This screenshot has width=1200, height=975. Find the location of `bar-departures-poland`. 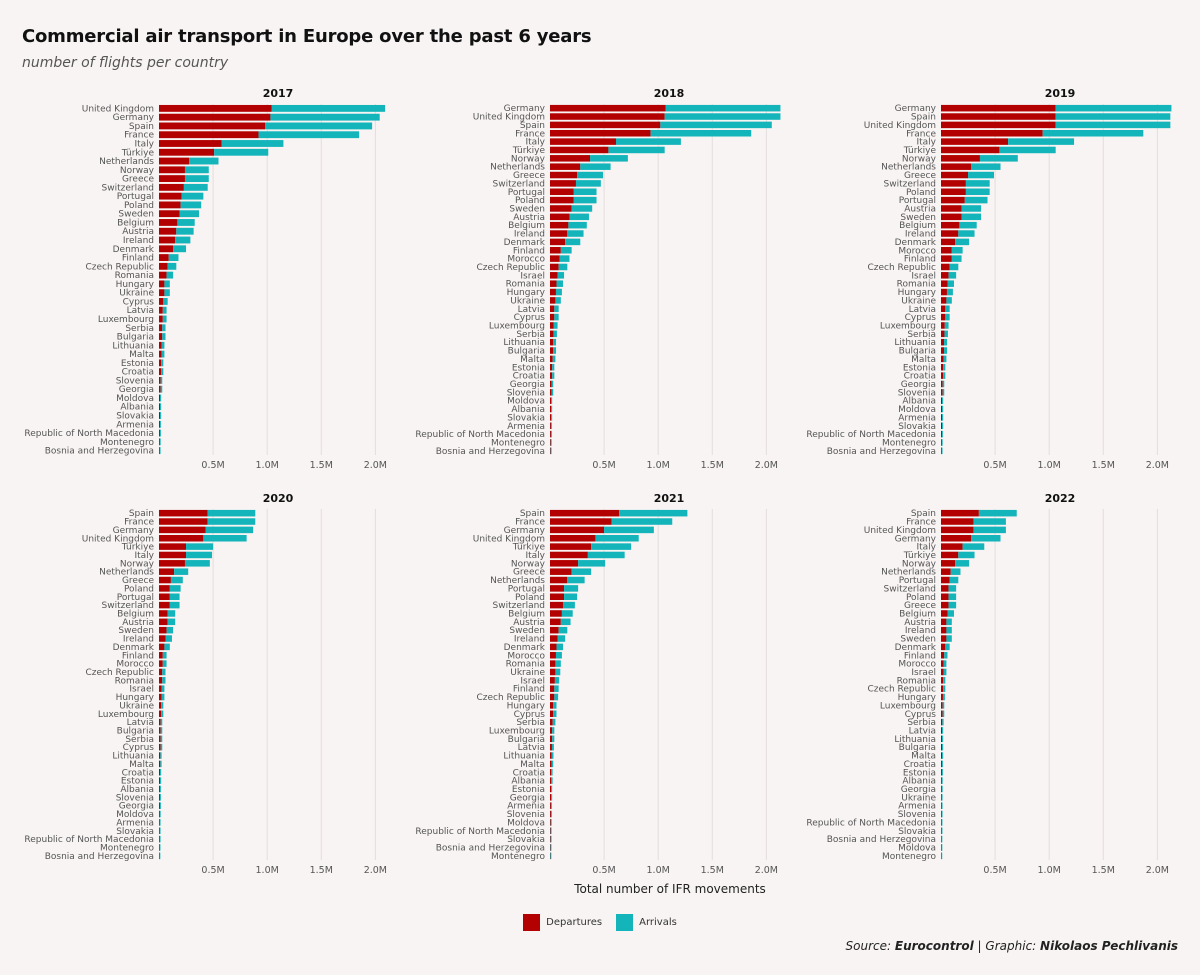

bar-departures-poland is located at coordinates (170, 204).